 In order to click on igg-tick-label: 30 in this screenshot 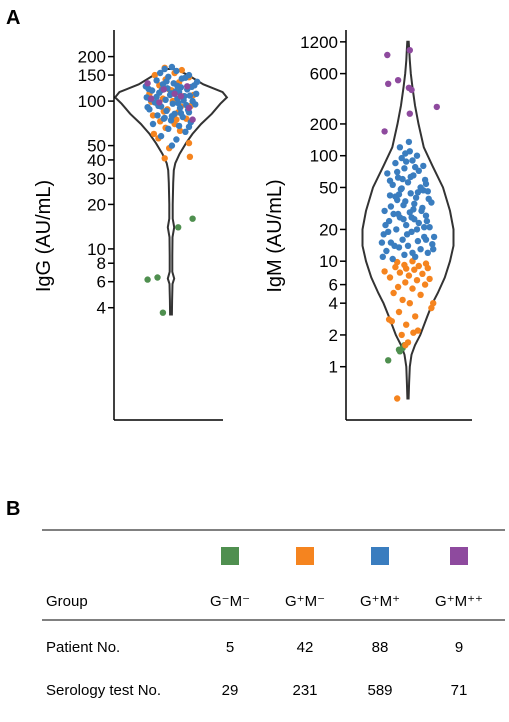, I will do `click(96, 178)`.